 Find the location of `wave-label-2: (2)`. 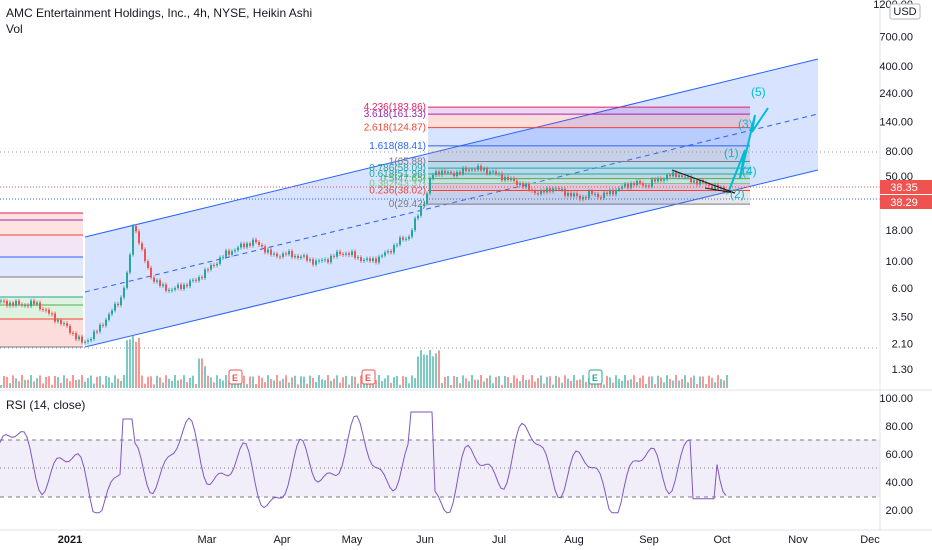

wave-label-2: (2) is located at coordinates (737, 194).